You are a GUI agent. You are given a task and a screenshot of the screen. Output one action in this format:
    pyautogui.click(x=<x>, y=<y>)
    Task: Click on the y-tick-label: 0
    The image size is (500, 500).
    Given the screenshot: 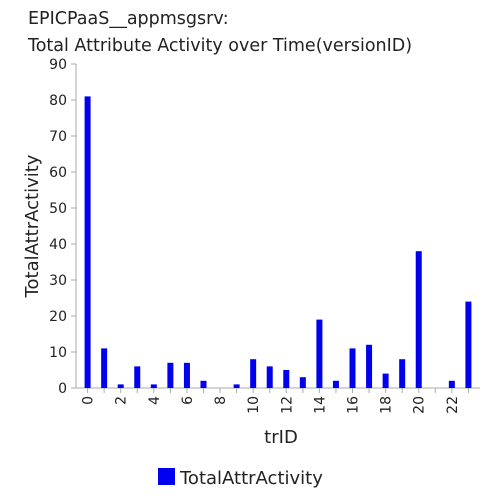 What is the action you would take?
    pyautogui.click(x=62, y=389)
    